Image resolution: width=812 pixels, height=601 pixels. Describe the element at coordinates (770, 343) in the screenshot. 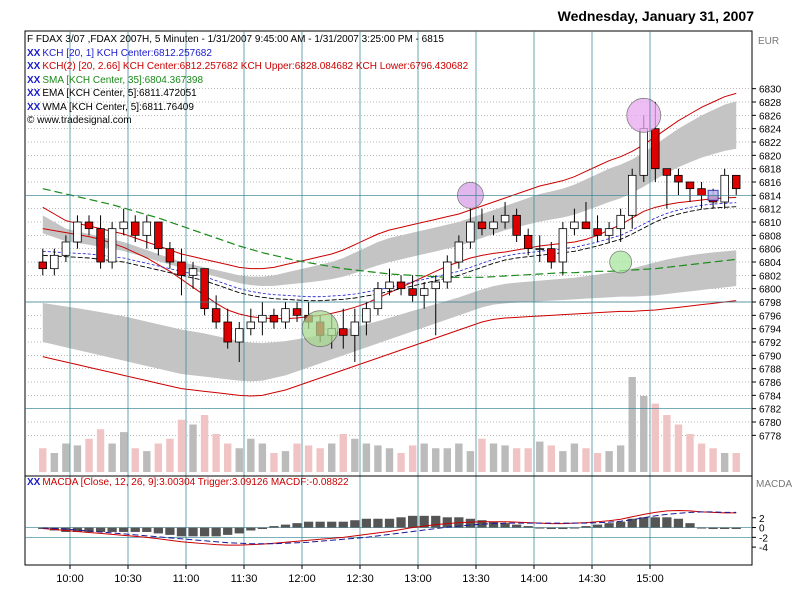

I see `price-tick-label: 6792` at that location.